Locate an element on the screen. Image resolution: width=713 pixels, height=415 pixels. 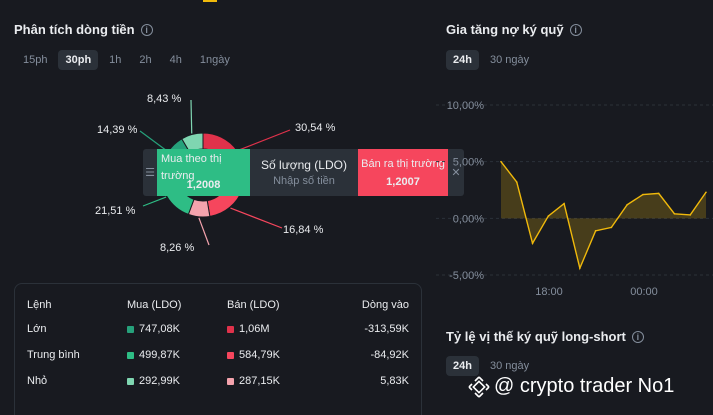
row-sell: 287,15K is located at coordinates (259, 381).